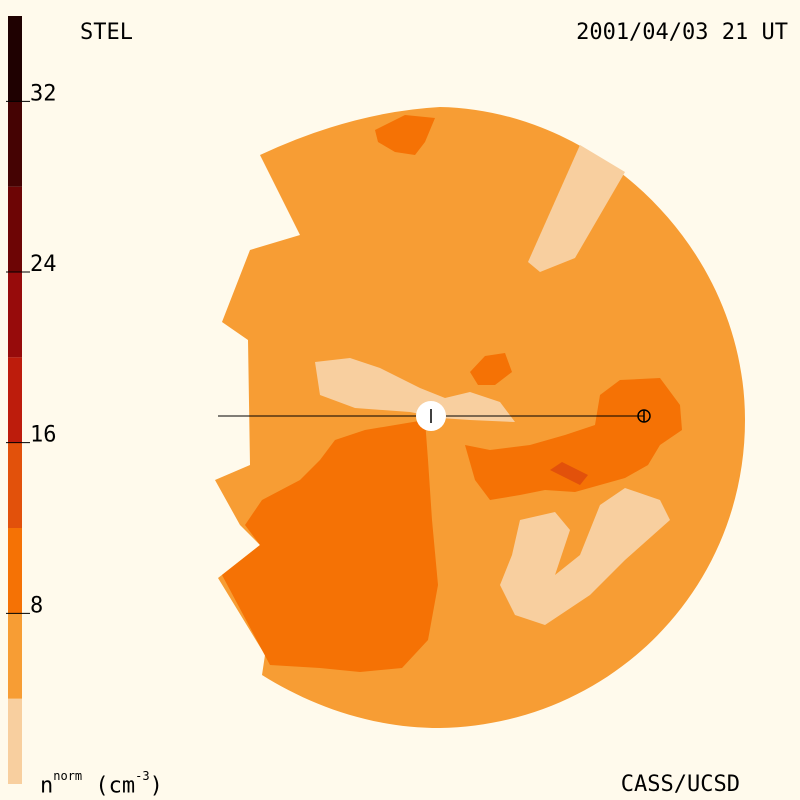 The height and width of the screenshot is (800, 800). What do you see at coordinates (644, 416) in the screenshot?
I see `earth-icon` at bounding box center [644, 416].